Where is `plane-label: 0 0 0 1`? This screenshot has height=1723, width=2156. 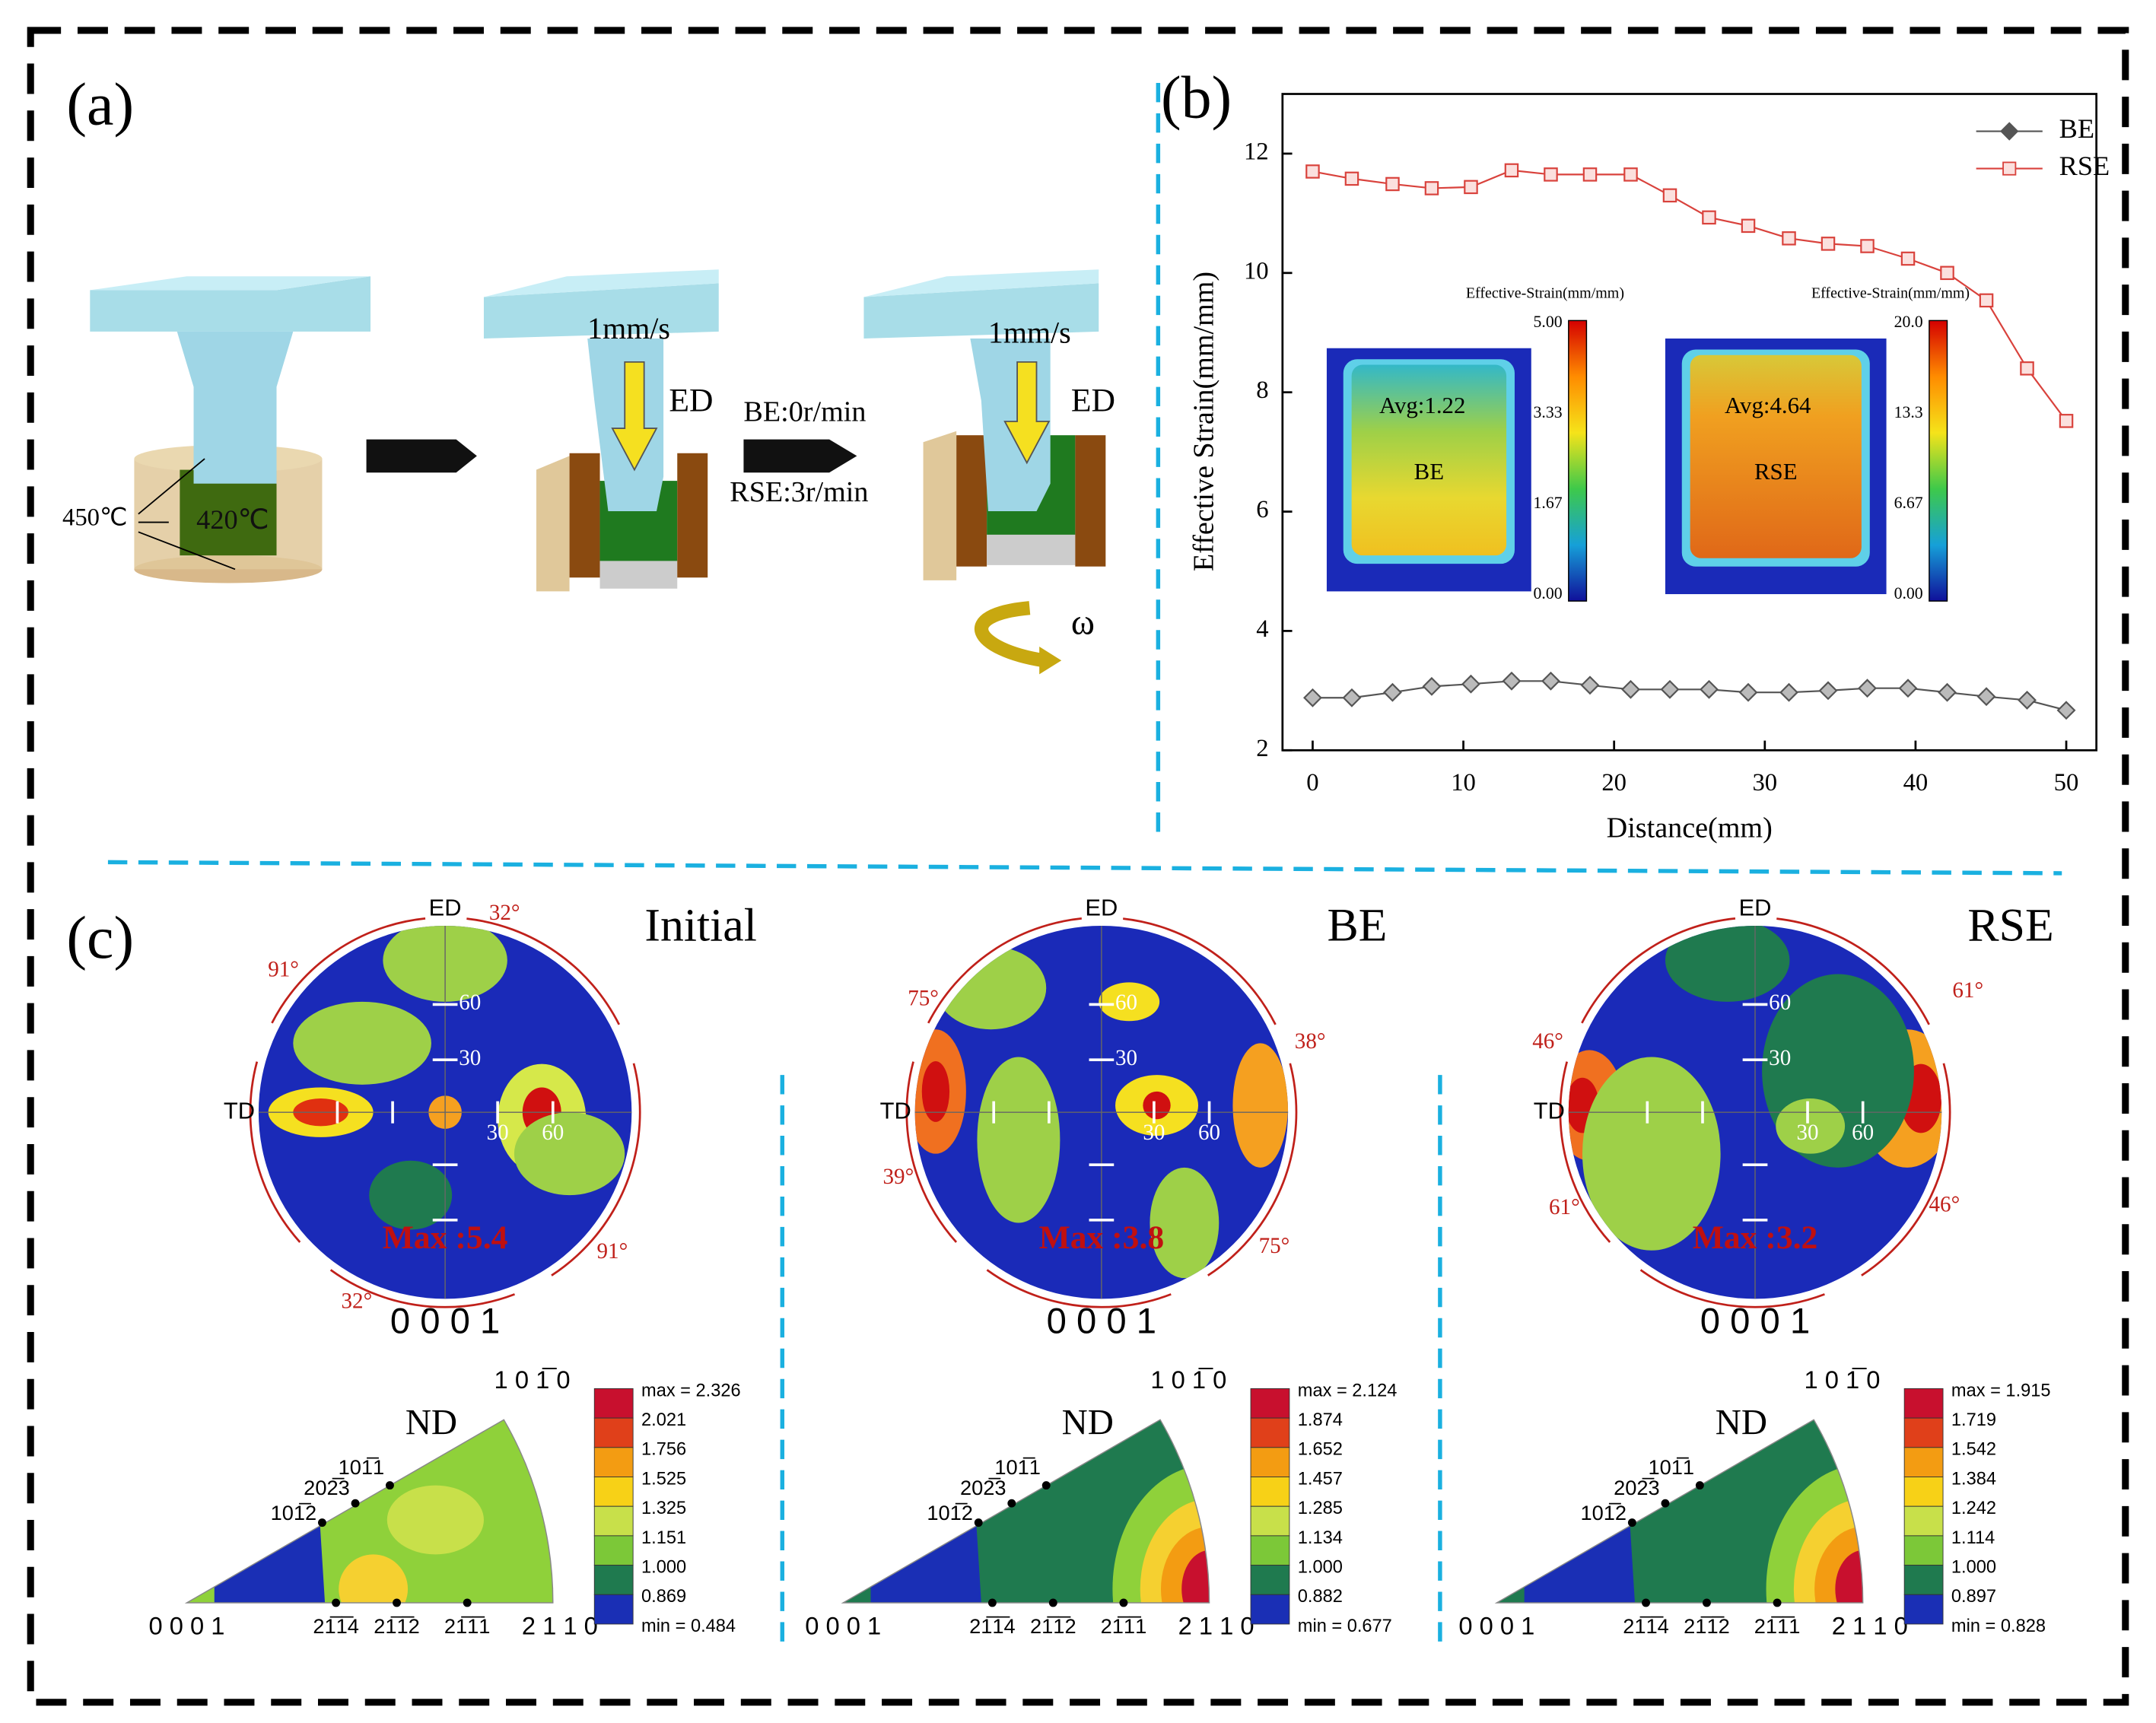
plane-label: 0 0 0 1 is located at coordinates (445, 1322).